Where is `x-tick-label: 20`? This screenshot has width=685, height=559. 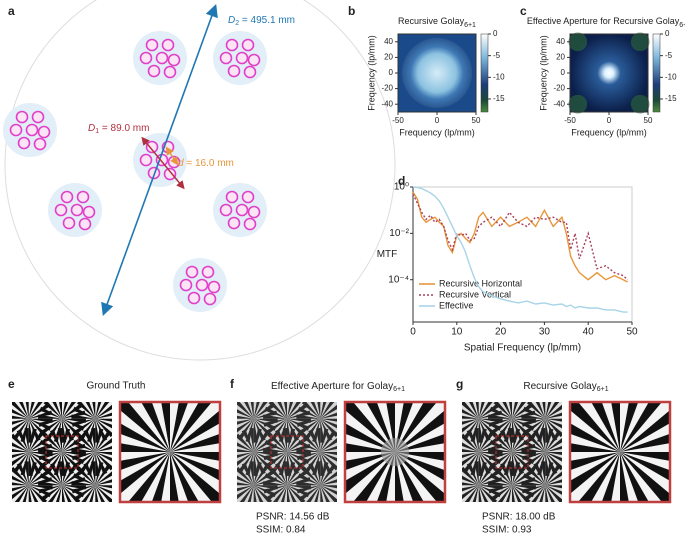 x-tick-label: 20 is located at coordinates (501, 332).